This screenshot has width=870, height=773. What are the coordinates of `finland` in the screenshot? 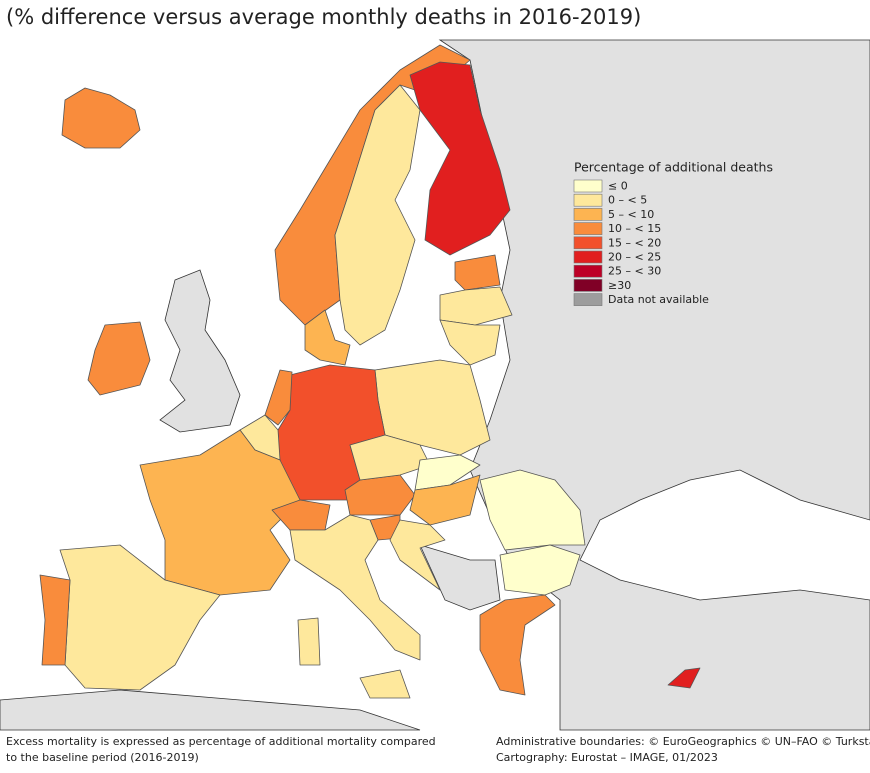 It's located at (460, 158).